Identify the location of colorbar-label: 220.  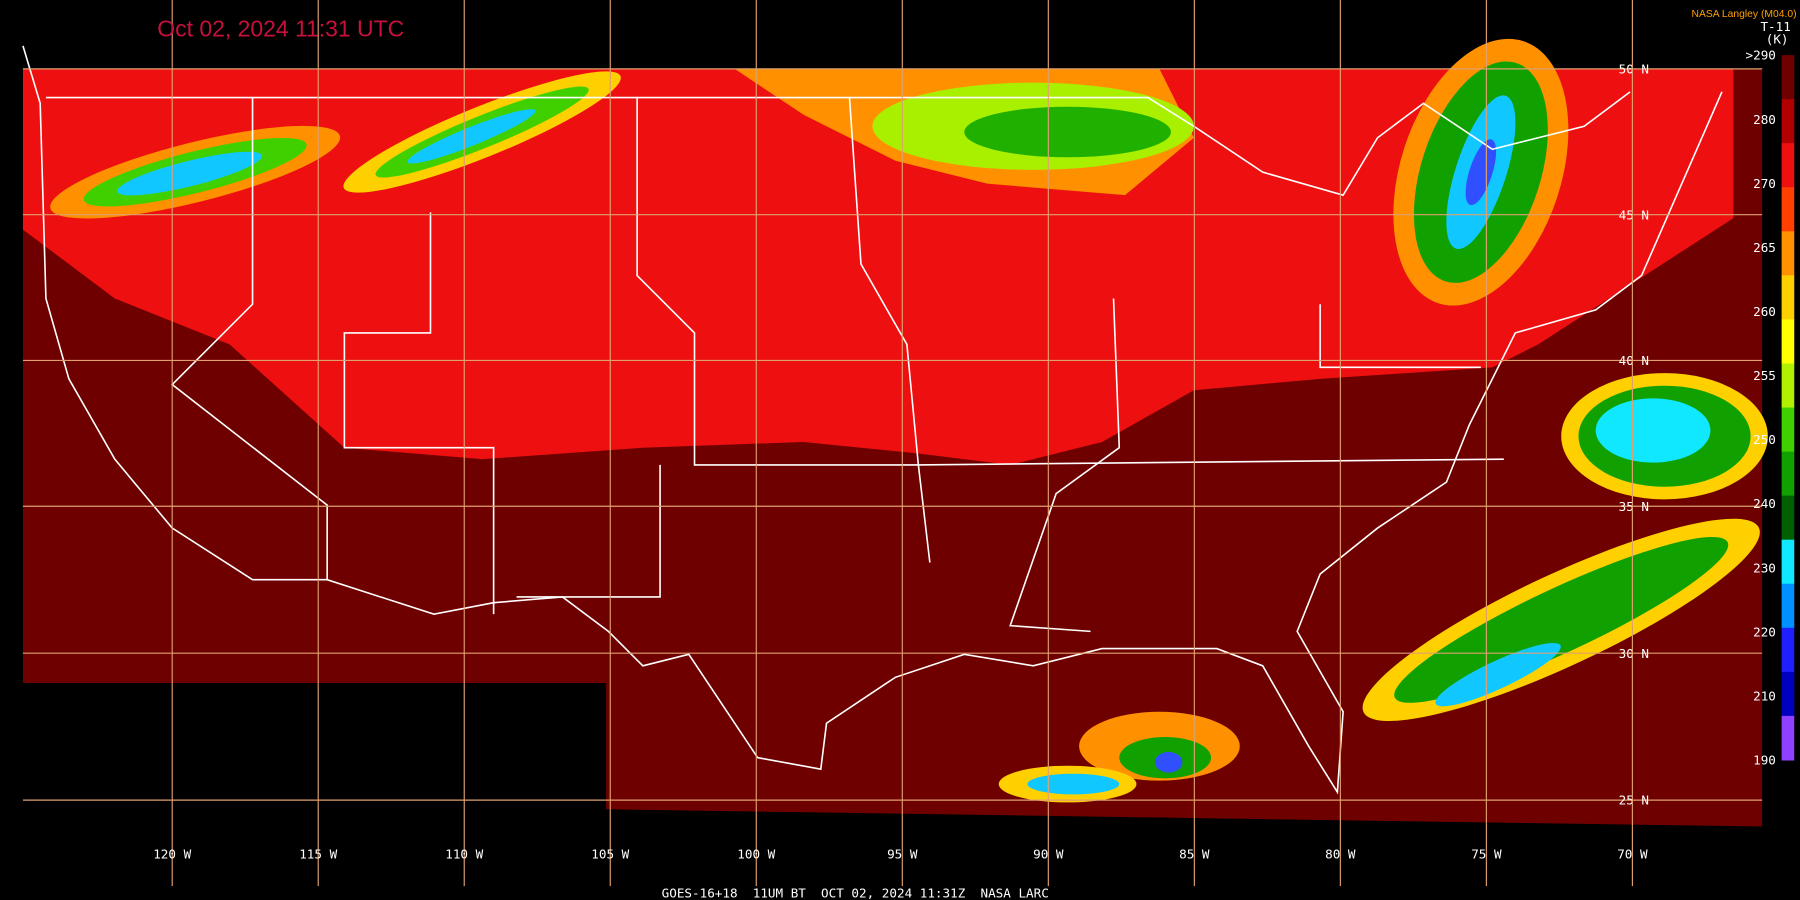
(1764, 631).